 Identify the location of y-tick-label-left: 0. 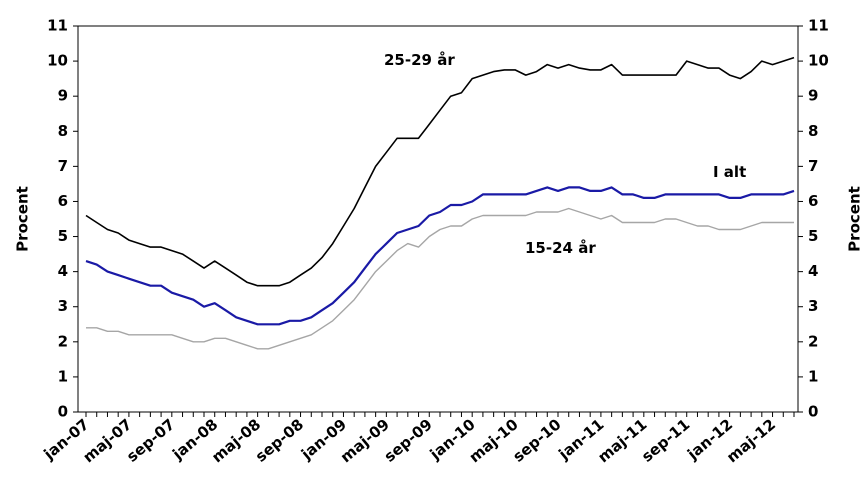
(63, 412).